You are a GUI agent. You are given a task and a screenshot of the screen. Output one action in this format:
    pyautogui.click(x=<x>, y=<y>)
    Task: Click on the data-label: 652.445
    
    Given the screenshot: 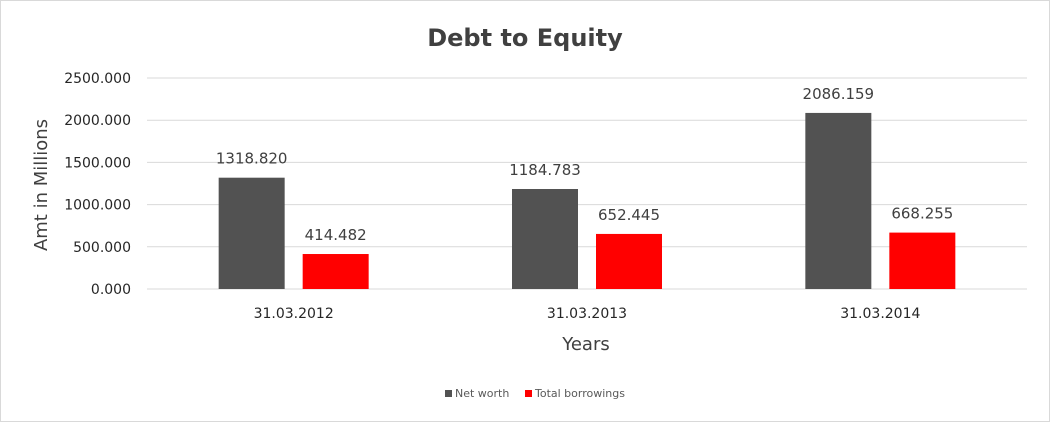 What is the action you would take?
    pyautogui.click(x=629, y=215)
    